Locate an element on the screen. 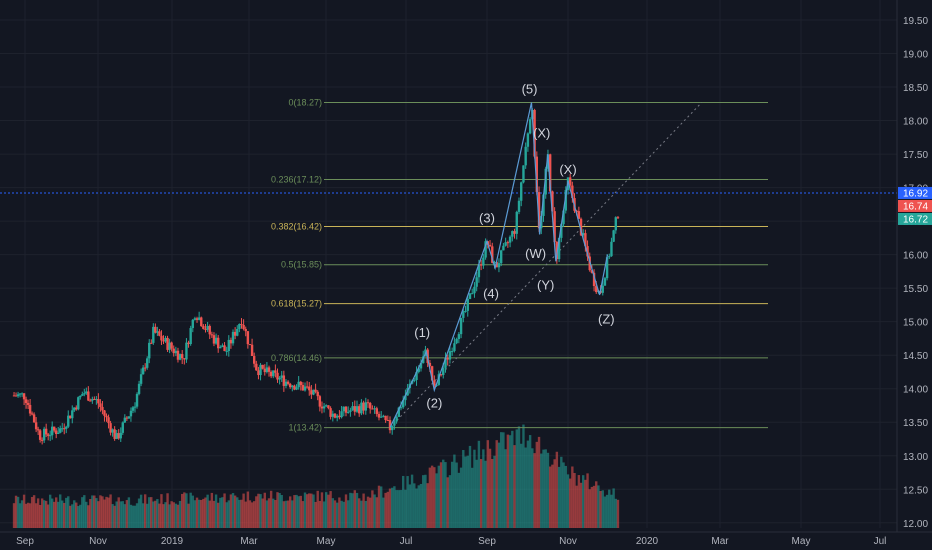 Image resolution: width=932 pixels, height=550 pixels. wave-labels: (1) (2) (3) (4) (5) (X) (W) (Y) (X) (Z) is located at coordinates (514, 246).